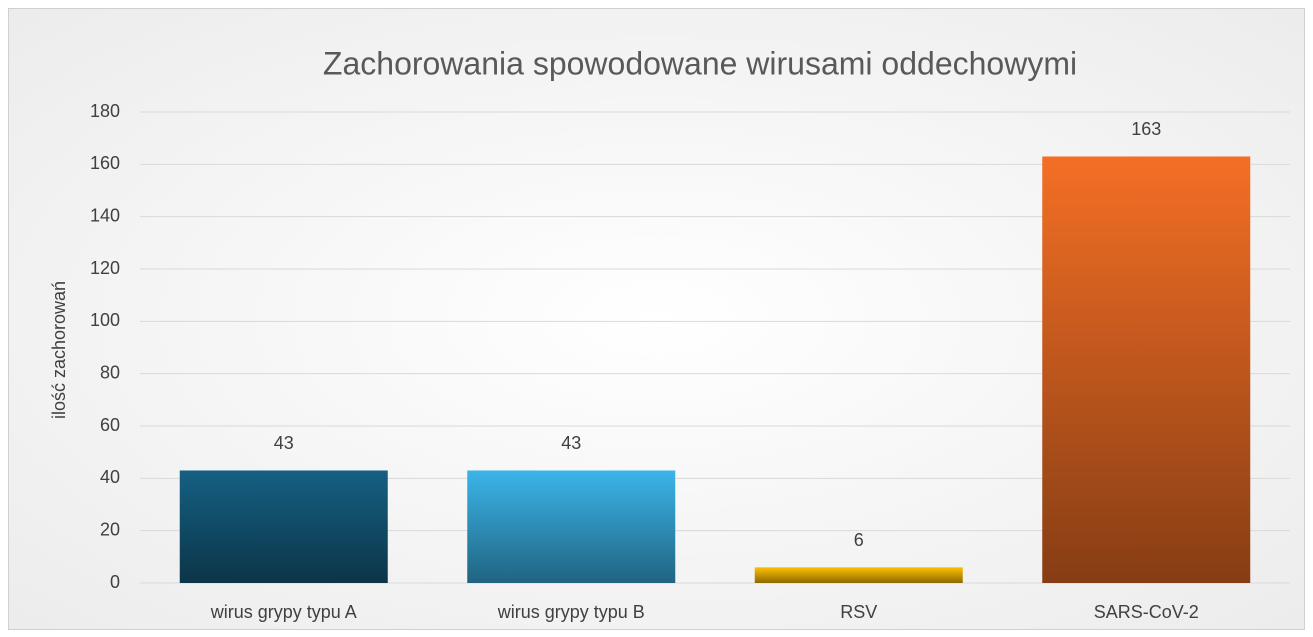 This screenshot has width=1313, height=637. Describe the element at coordinates (1146, 129) in the screenshot. I see `value-label: 163` at that location.